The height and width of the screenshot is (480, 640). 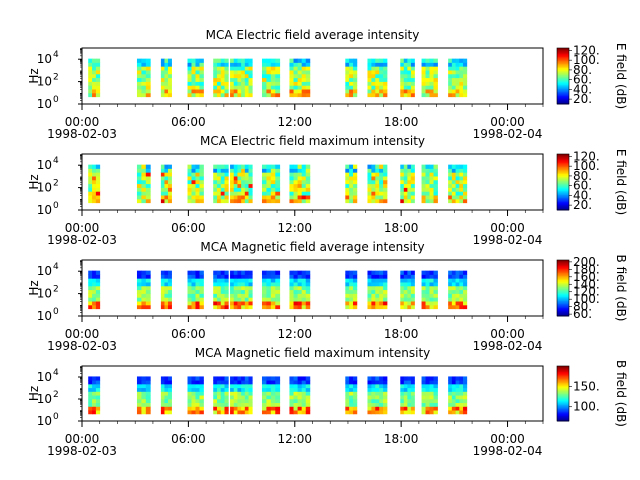 What do you see at coordinates (563, 393) in the screenshot?
I see `colorbar-frame` at bounding box center [563, 393].